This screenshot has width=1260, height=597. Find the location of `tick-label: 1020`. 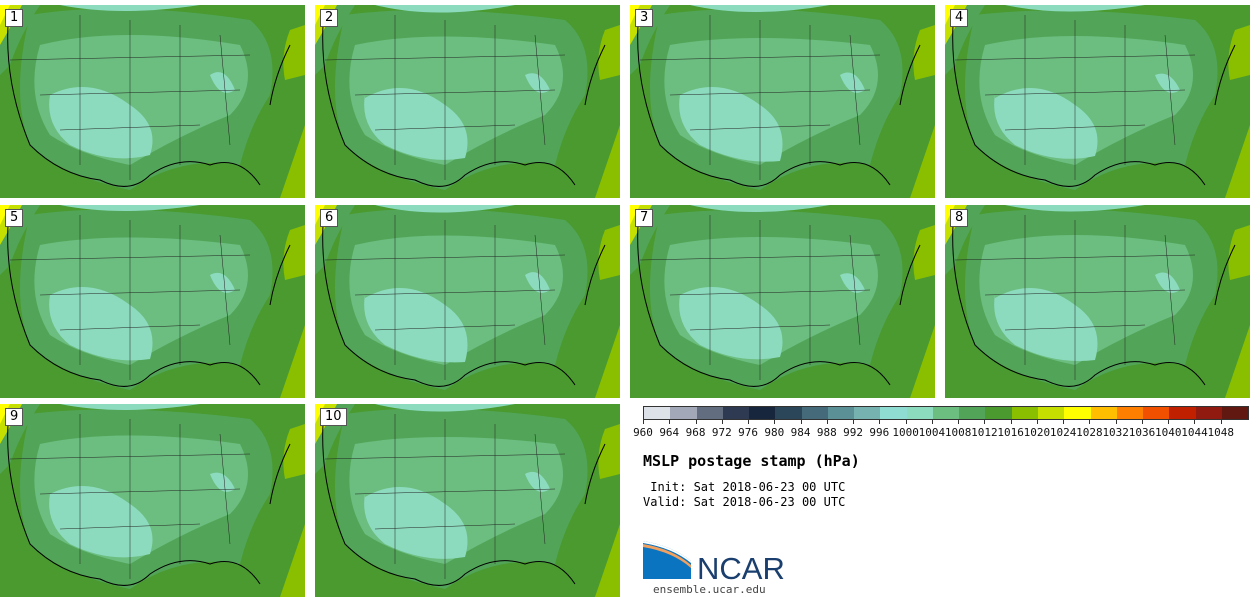

tick-label: 1020 is located at coordinates (1037, 432).